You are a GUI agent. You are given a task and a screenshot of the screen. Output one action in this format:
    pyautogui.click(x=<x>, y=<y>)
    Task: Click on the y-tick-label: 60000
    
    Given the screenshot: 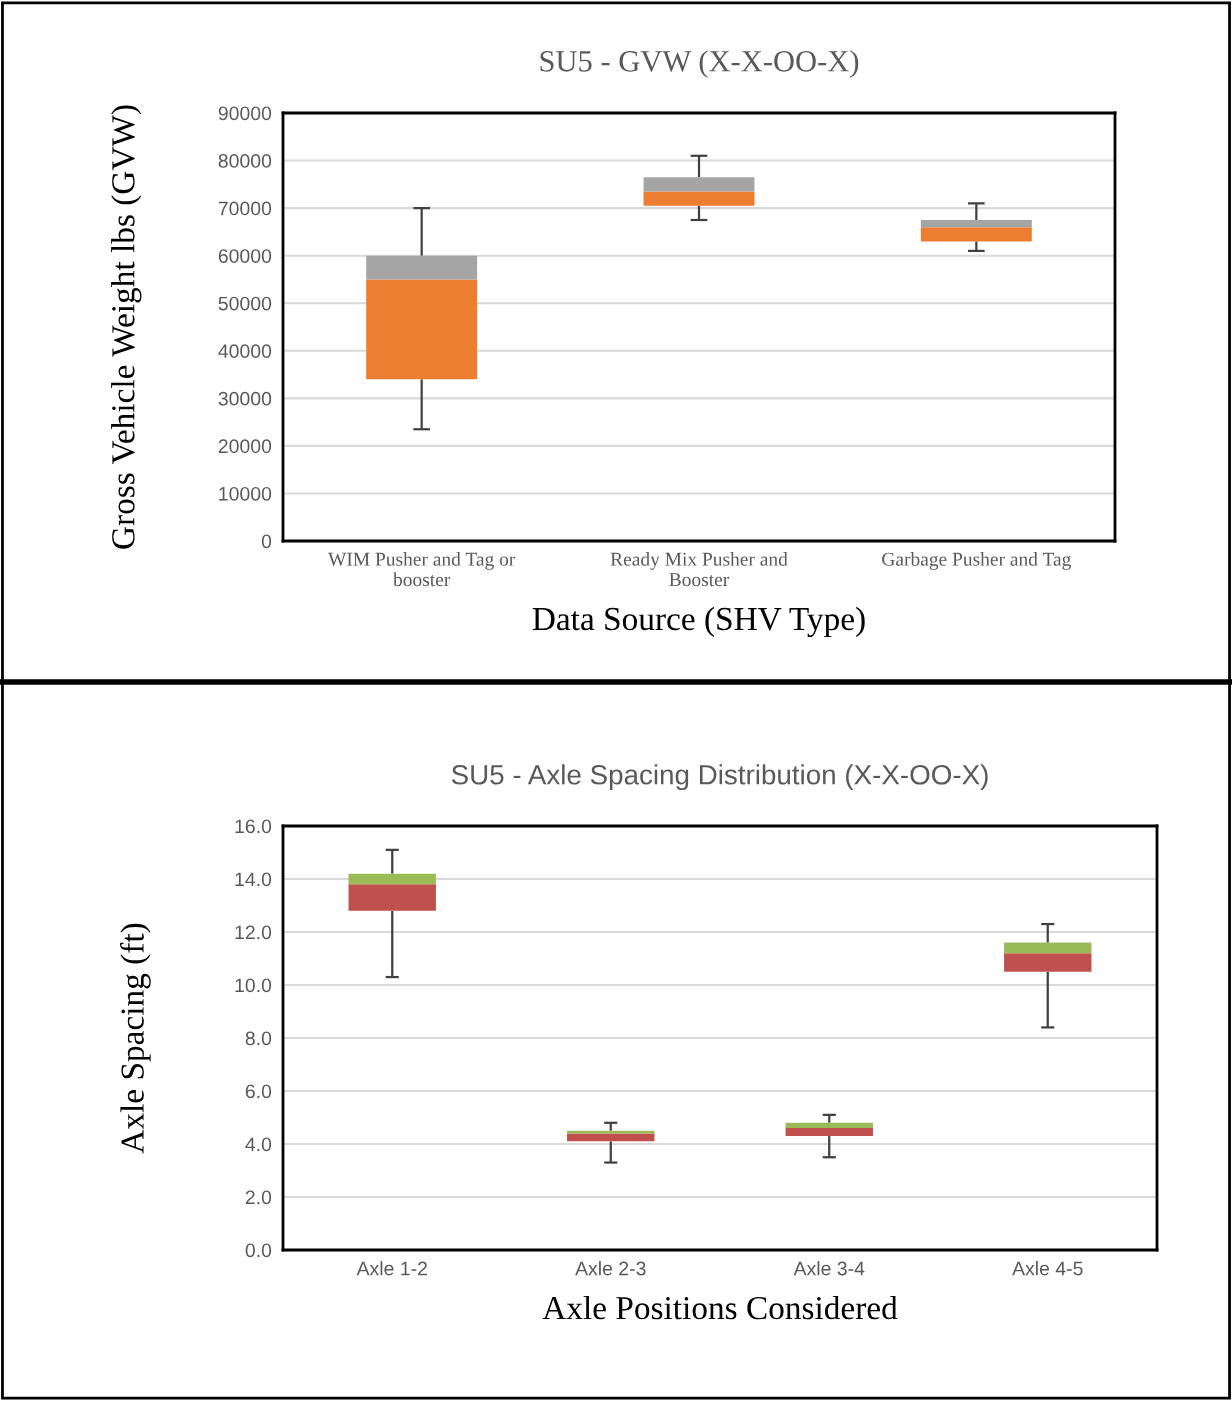 What is the action you would take?
    pyautogui.click(x=245, y=256)
    